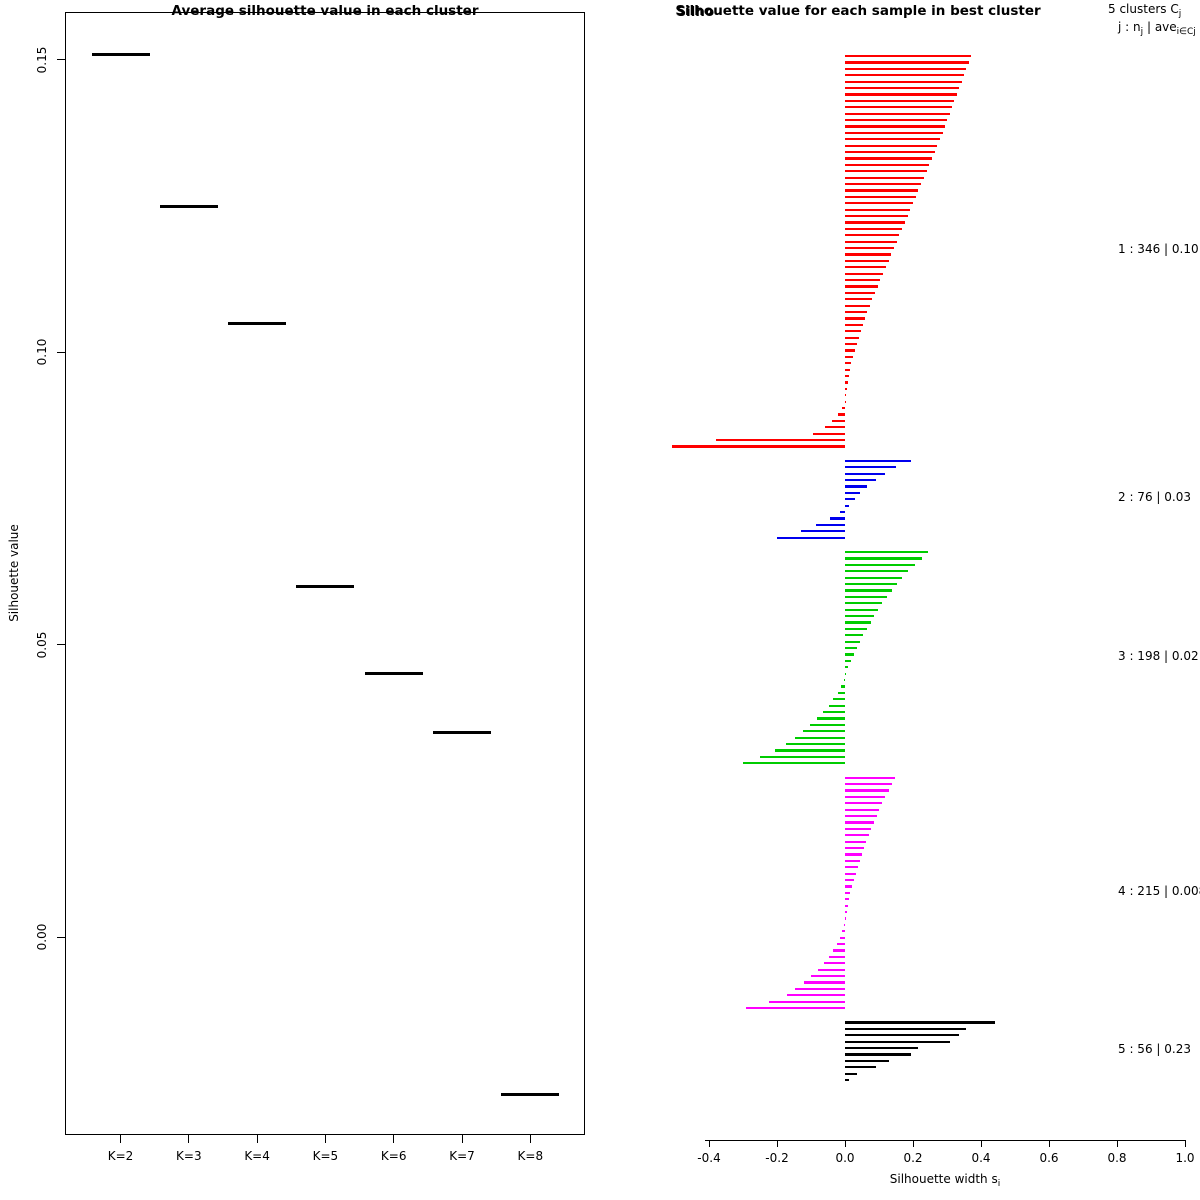 The width and height of the screenshot is (1200, 1200). What do you see at coordinates (1186, 32) in the screenshot?
I see `legend-formula-subscript: i∈Cj` at bounding box center [1186, 32].